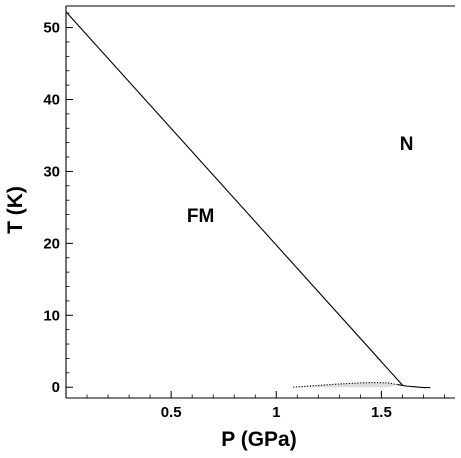 The image size is (461, 458). What do you see at coordinates (51, 315) in the screenshot?
I see `y-tick-label: 10` at bounding box center [51, 315].